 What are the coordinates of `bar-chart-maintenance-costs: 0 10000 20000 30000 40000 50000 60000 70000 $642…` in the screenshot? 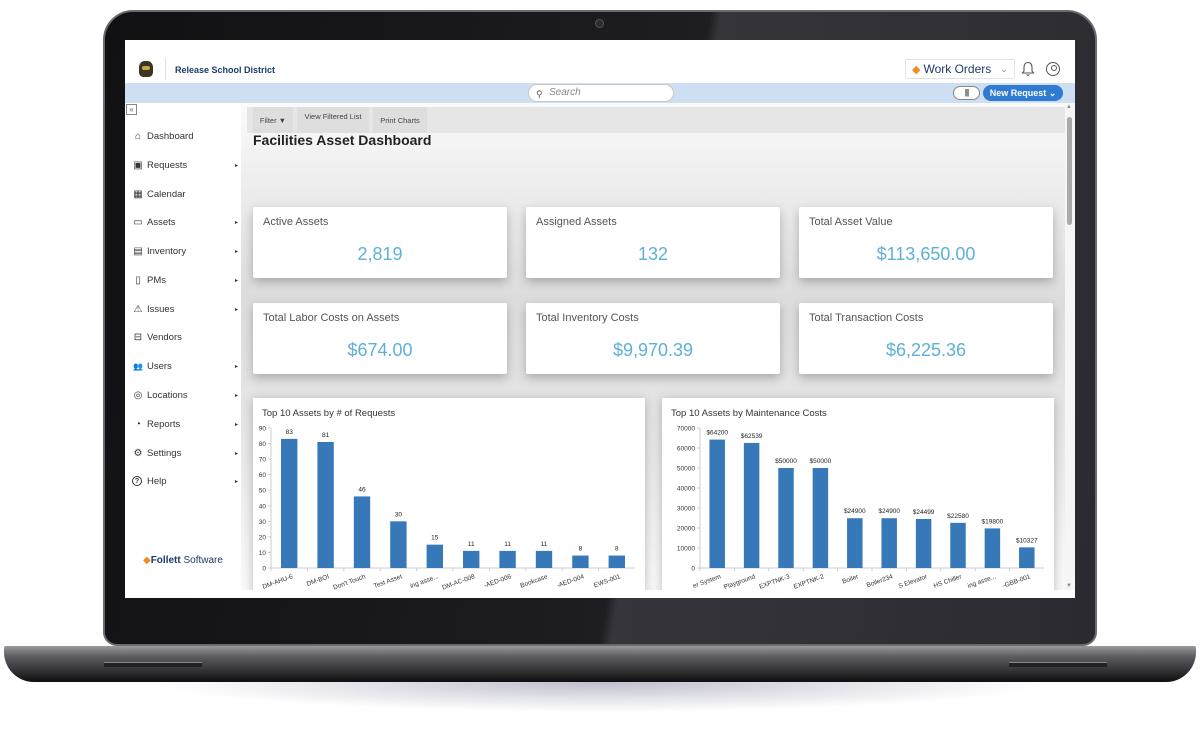 It's located at (860, 508).